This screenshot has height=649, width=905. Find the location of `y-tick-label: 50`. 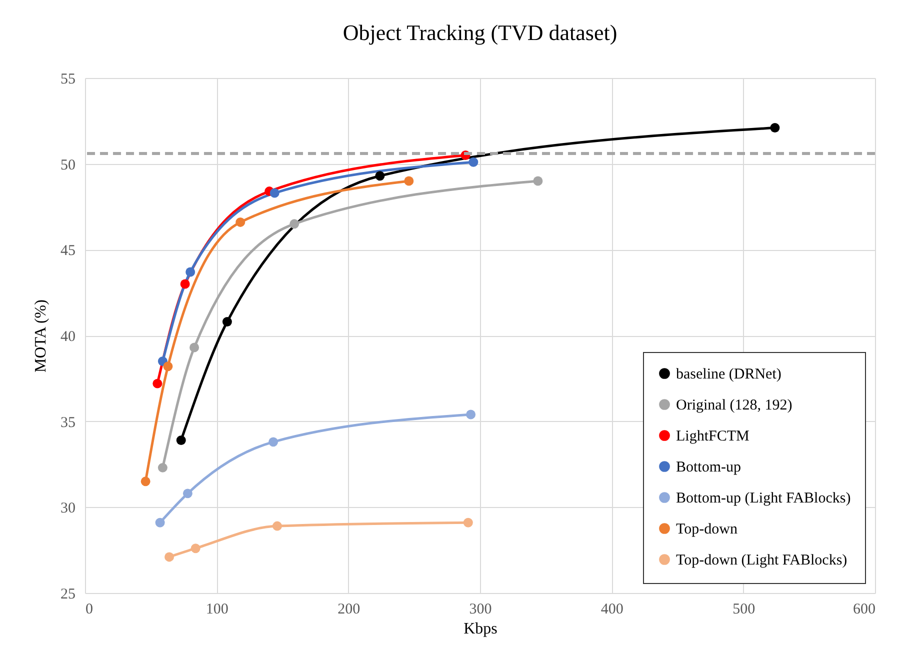

y-tick-label: 50 is located at coordinates (68, 165).